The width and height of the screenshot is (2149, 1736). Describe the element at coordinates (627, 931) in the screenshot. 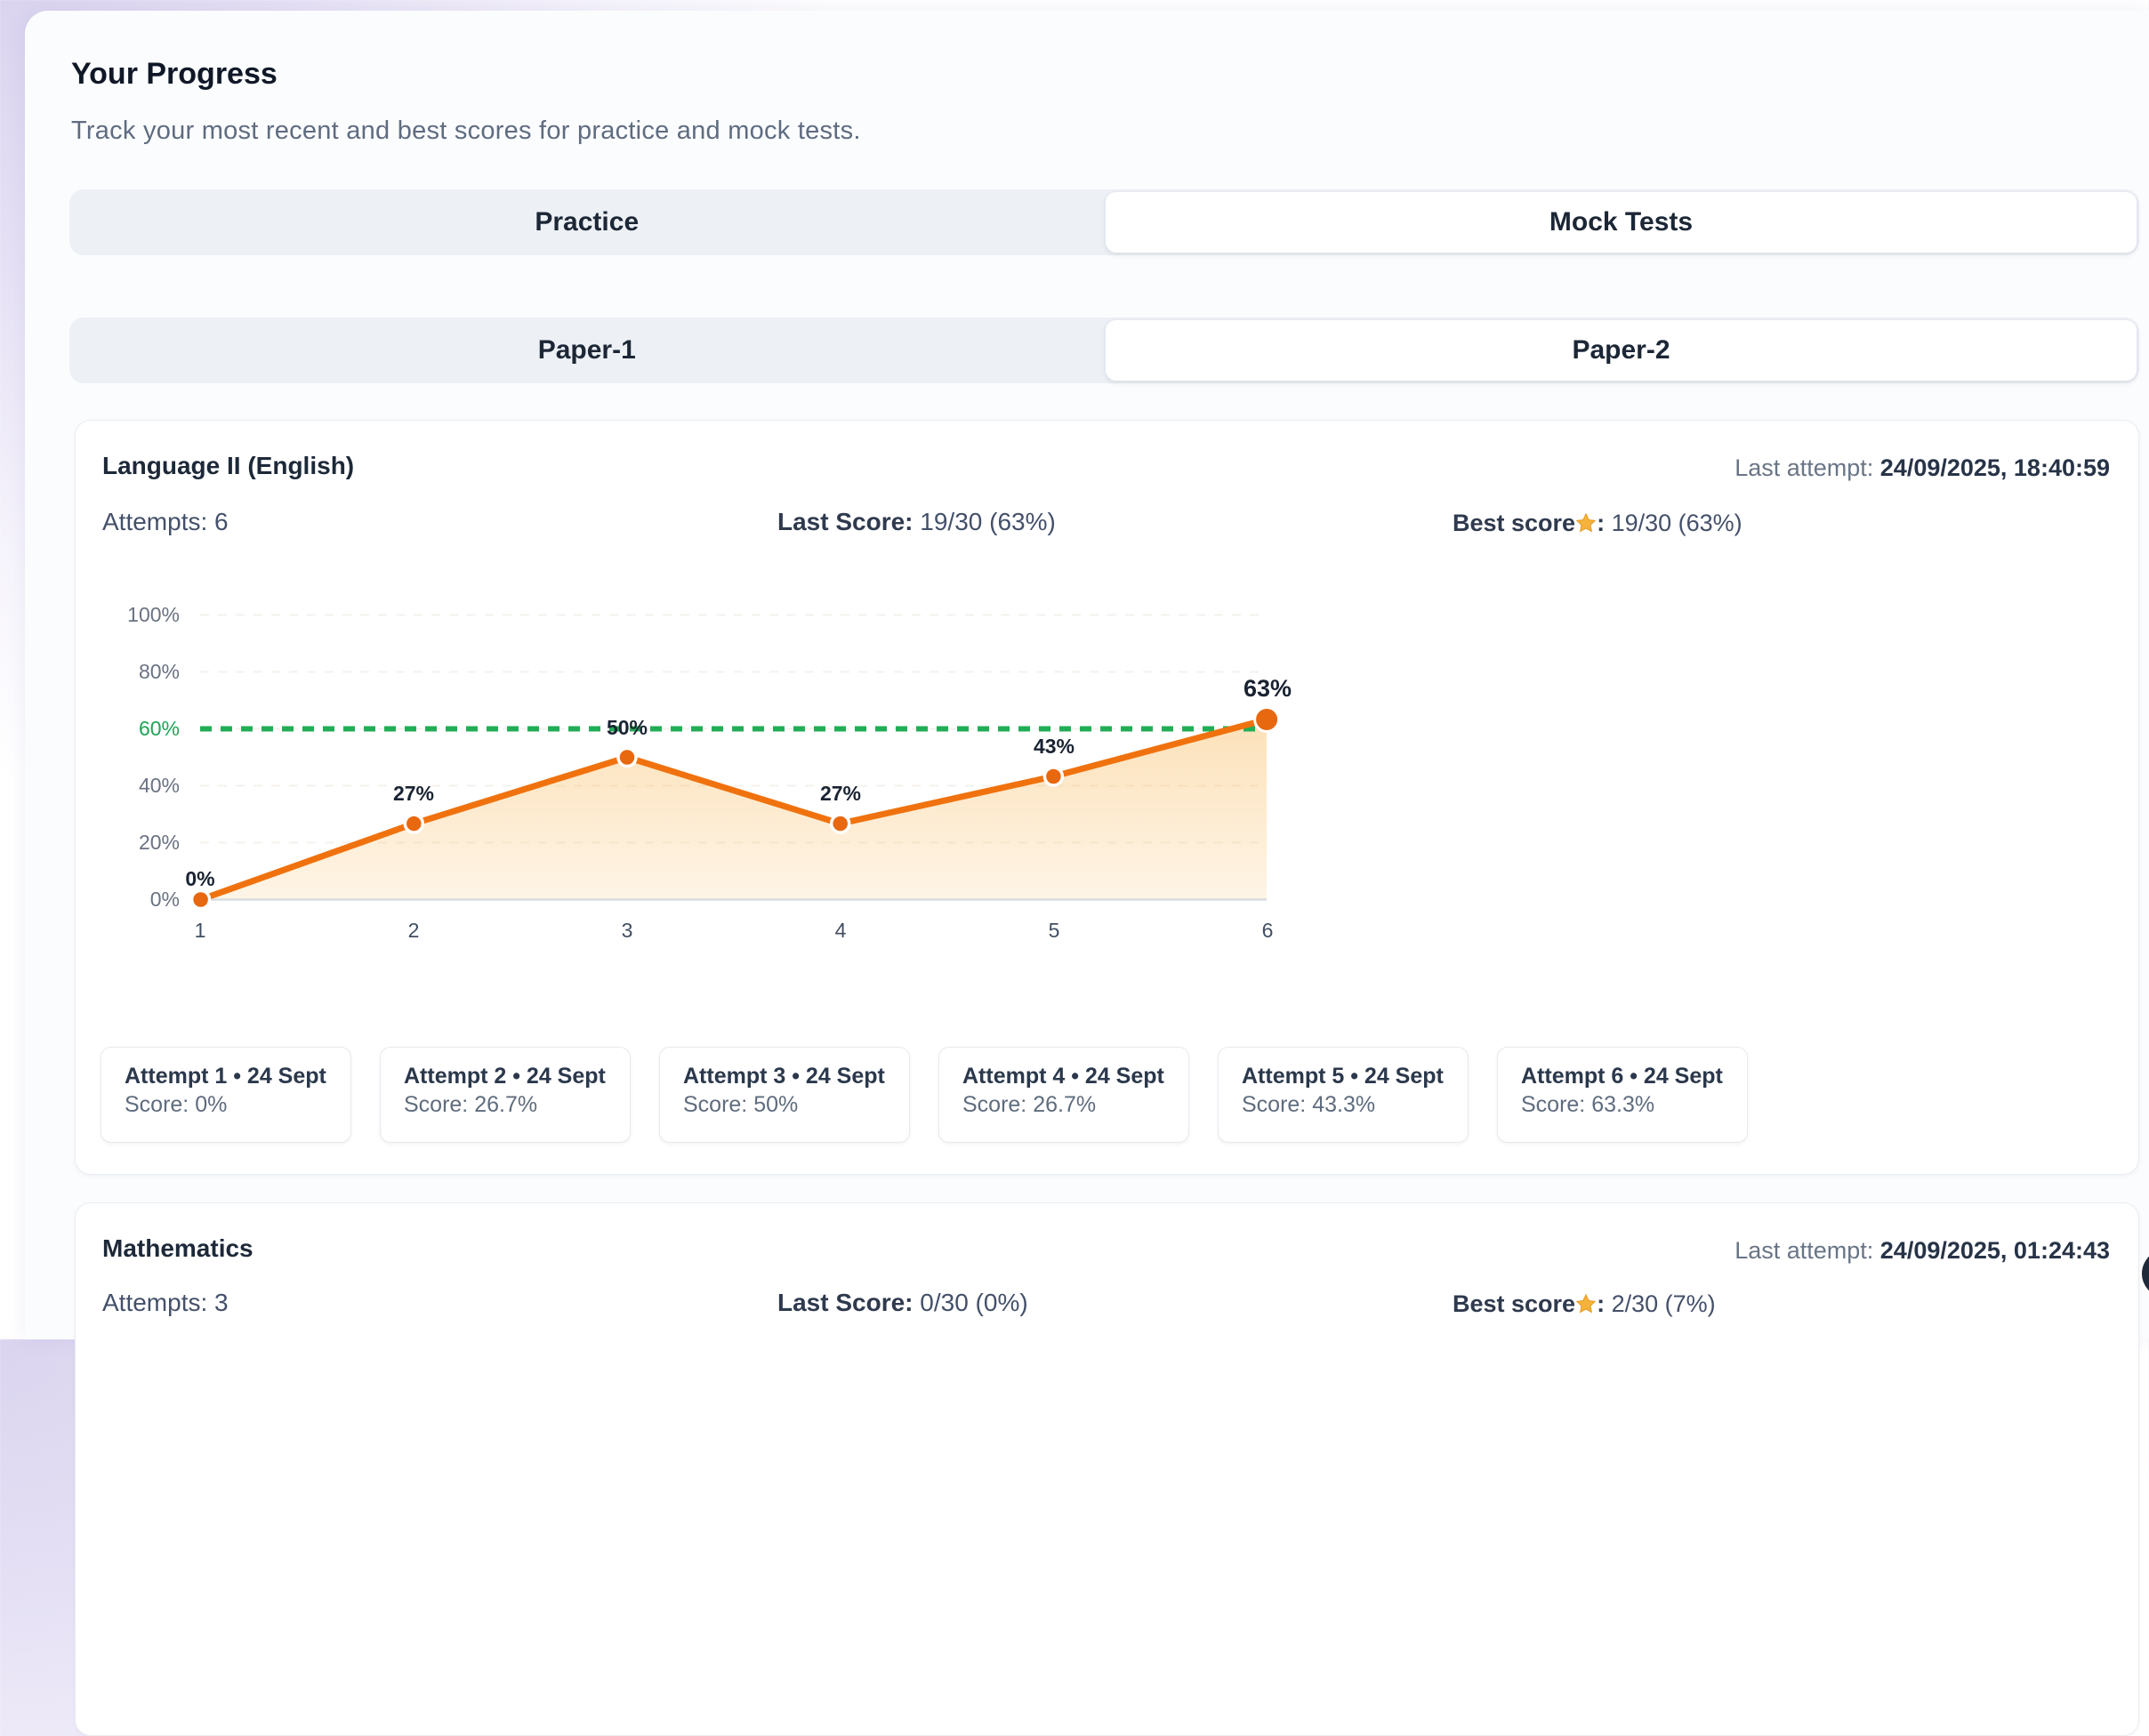

I see `svg-text: 3` at that location.